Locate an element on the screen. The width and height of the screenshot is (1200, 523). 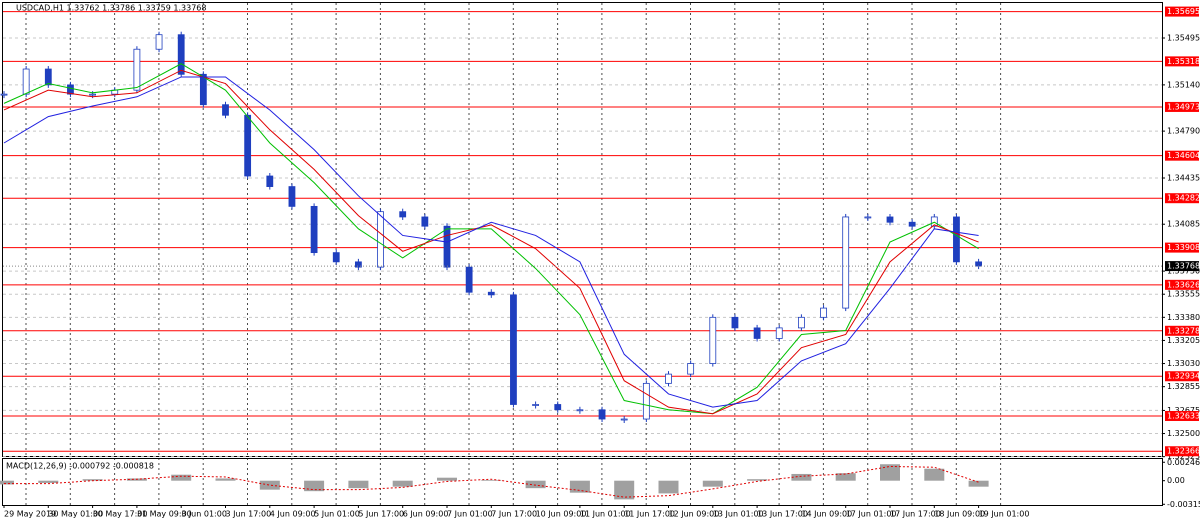
level-label: 1.35318 is located at coordinates (1183, 61).